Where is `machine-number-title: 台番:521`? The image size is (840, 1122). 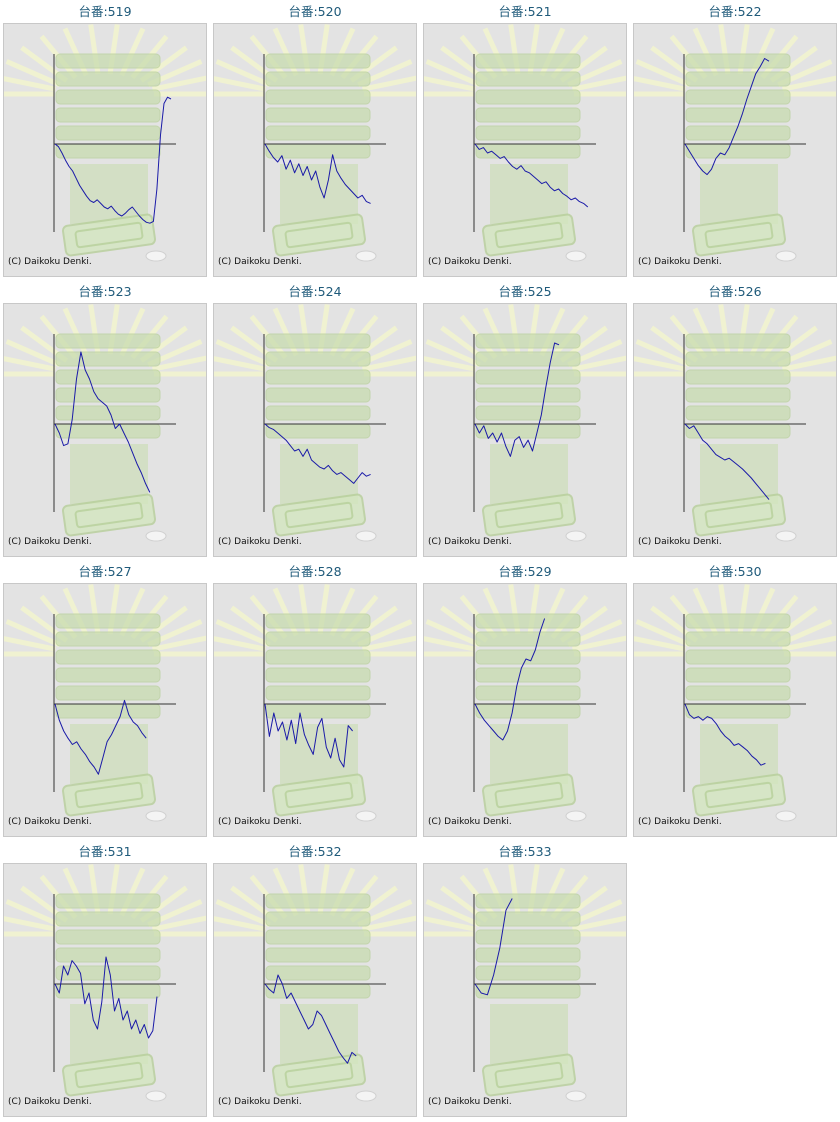
machine-number-title: 台番:521 is located at coordinates (525, 11).